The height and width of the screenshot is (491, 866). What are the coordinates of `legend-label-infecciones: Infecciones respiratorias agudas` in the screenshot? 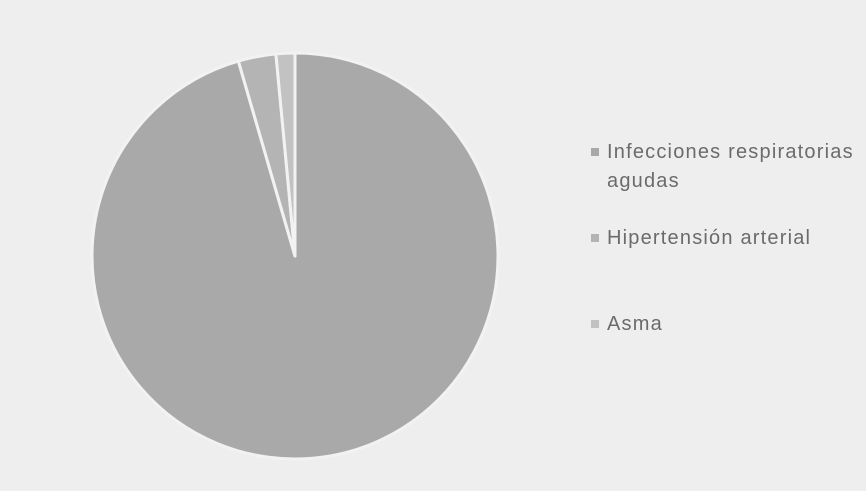 It's located at (730, 166).